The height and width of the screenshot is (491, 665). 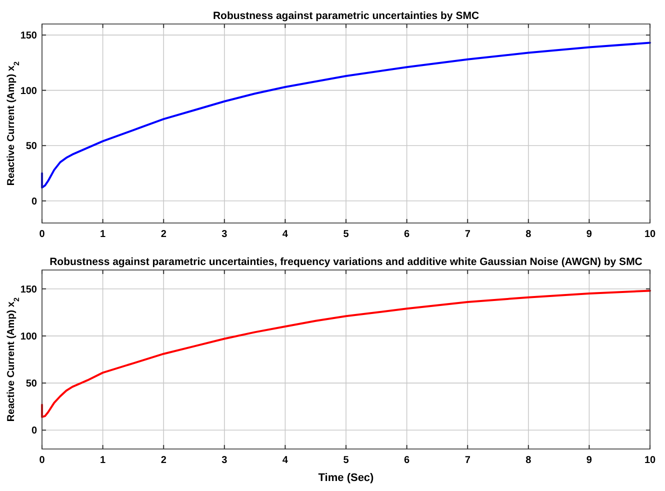 I want to click on chart-title: Robustness against parametric uncertainties, frequency variations and additive white Gaussian Noise (AWGN) by SMC, so click(x=346, y=262).